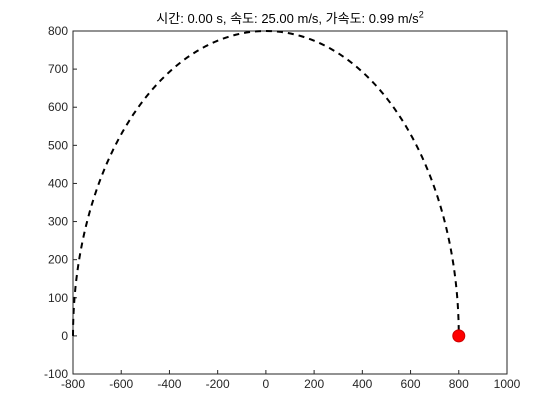 The image size is (560, 420). What do you see at coordinates (169, 384) in the screenshot?
I see `x-tick-label: -400` at bounding box center [169, 384].